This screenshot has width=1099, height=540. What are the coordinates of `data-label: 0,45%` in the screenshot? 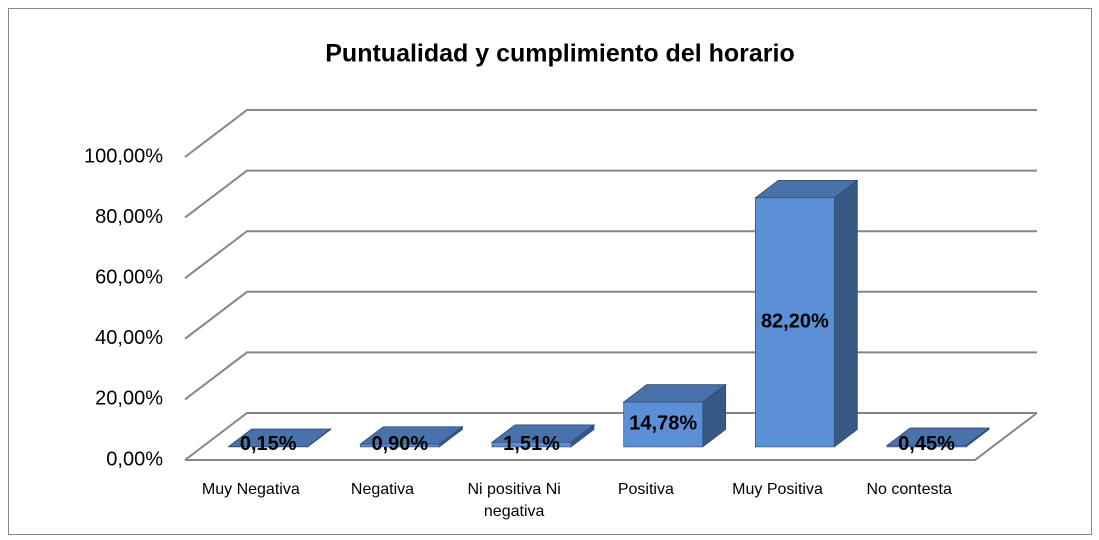 It's located at (926, 444).